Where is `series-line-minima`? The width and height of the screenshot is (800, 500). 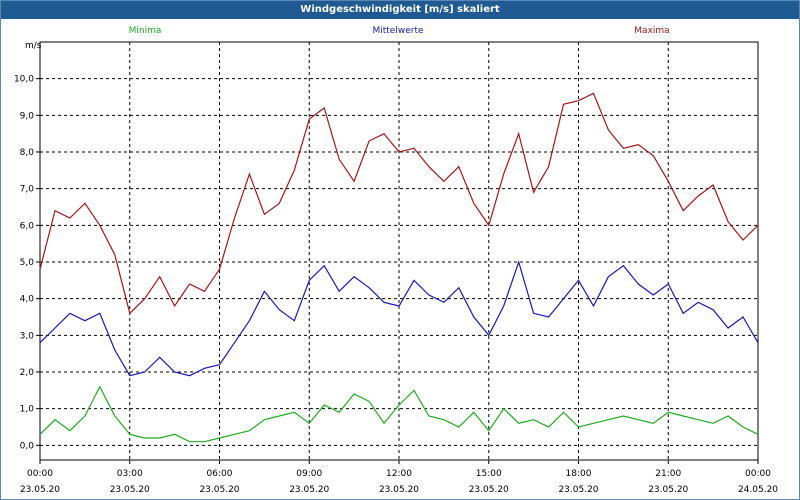
series-line-minima is located at coordinates (399, 414).